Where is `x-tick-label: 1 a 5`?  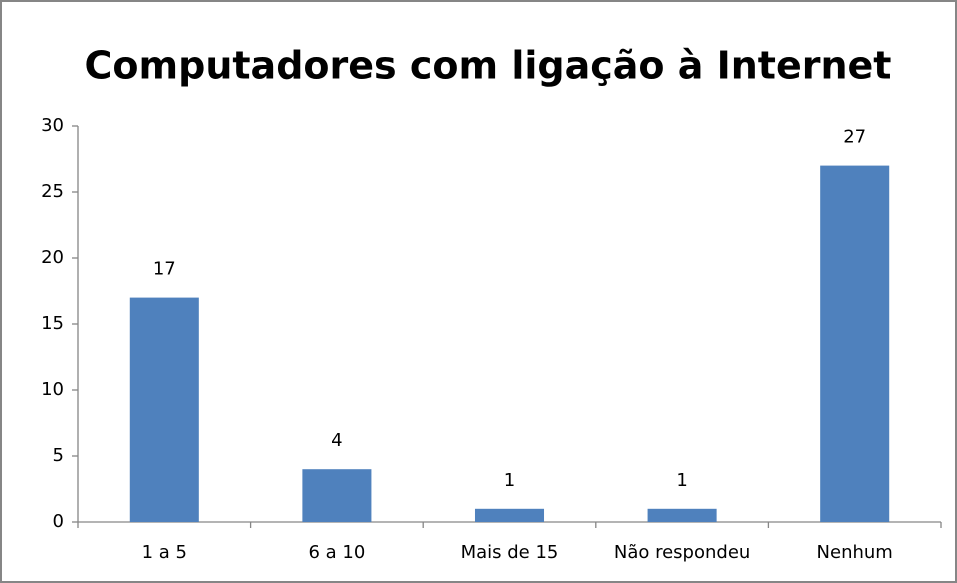 x-tick-label: 1 a 5 is located at coordinates (164, 552).